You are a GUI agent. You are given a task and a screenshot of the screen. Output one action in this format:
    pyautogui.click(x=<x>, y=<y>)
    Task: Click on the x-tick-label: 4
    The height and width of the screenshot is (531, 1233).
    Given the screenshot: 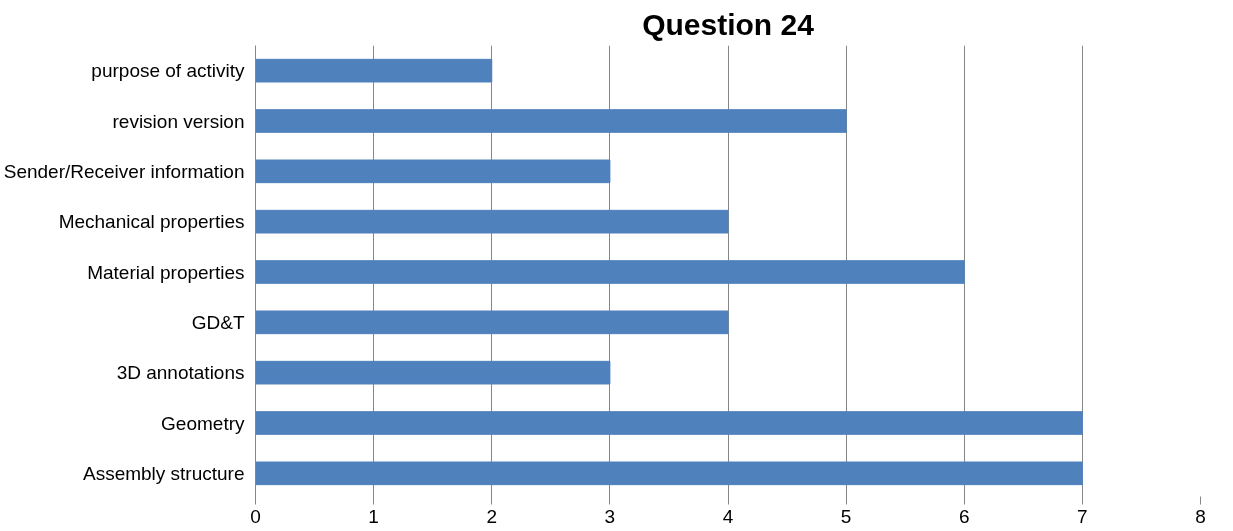 What is the action you would take?
    pyautogui.click(x=728, y=516)
    